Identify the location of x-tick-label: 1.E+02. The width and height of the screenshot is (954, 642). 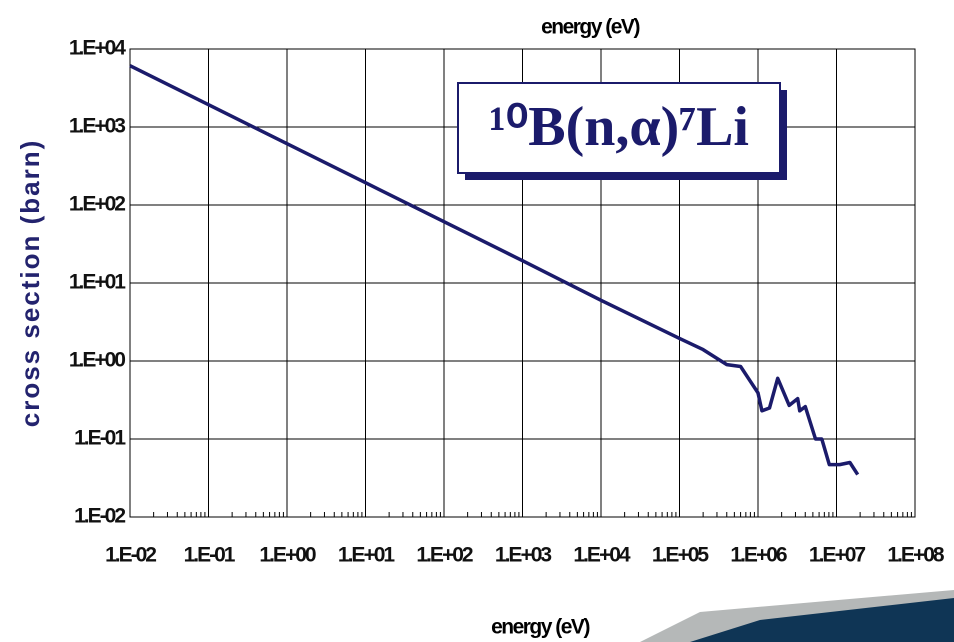
(444, 555).